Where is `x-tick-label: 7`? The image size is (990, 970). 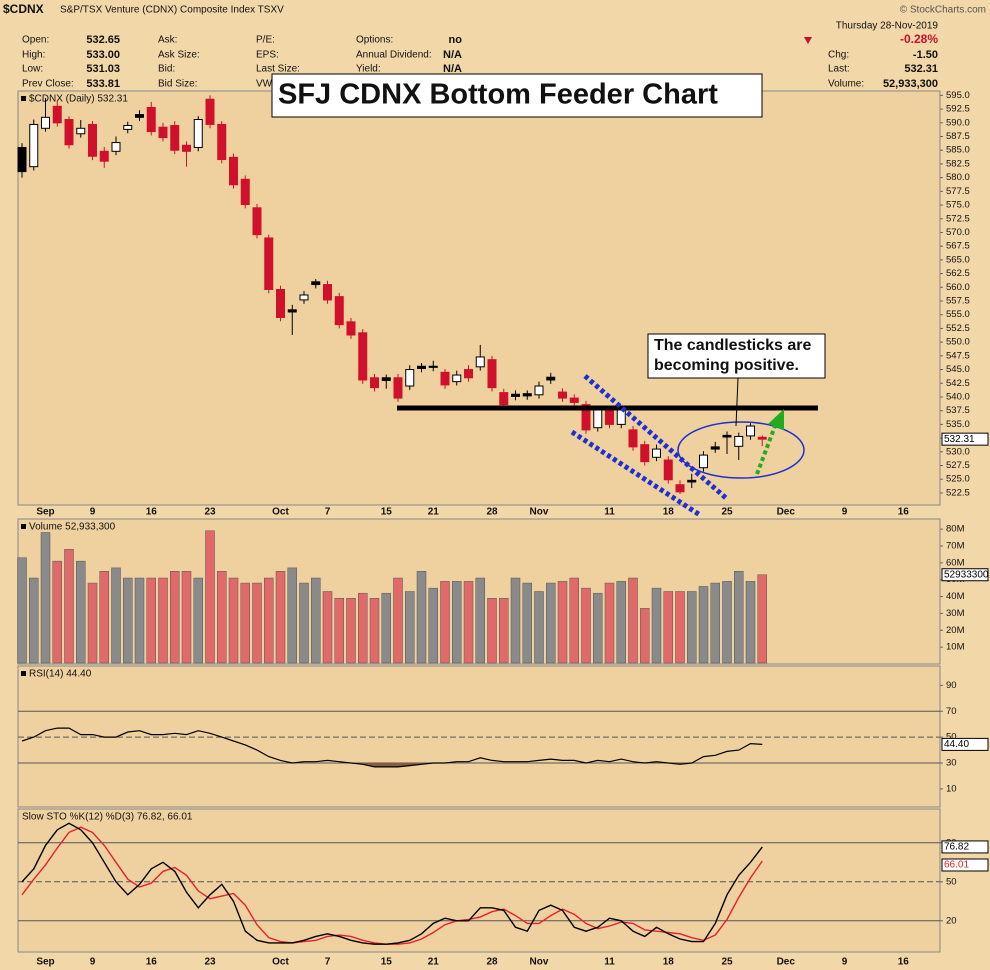 x-tick-label: 7 is located at coordinates (328, 512).